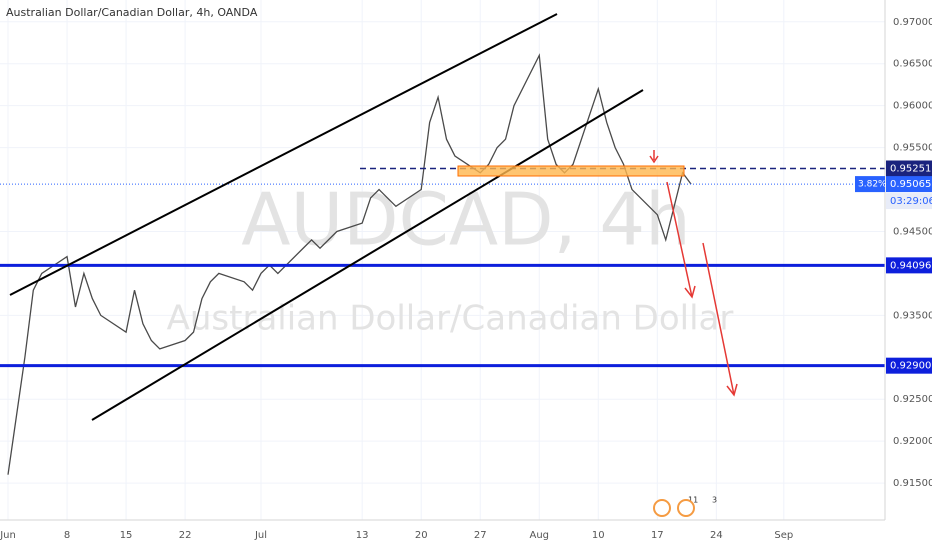 The height and width of the screenshot is (550, 932). What do you see at coordinates (912, 483) in the screenshot?
I see `y-tick-label: 0.91500` at bounding box center [912, 483].